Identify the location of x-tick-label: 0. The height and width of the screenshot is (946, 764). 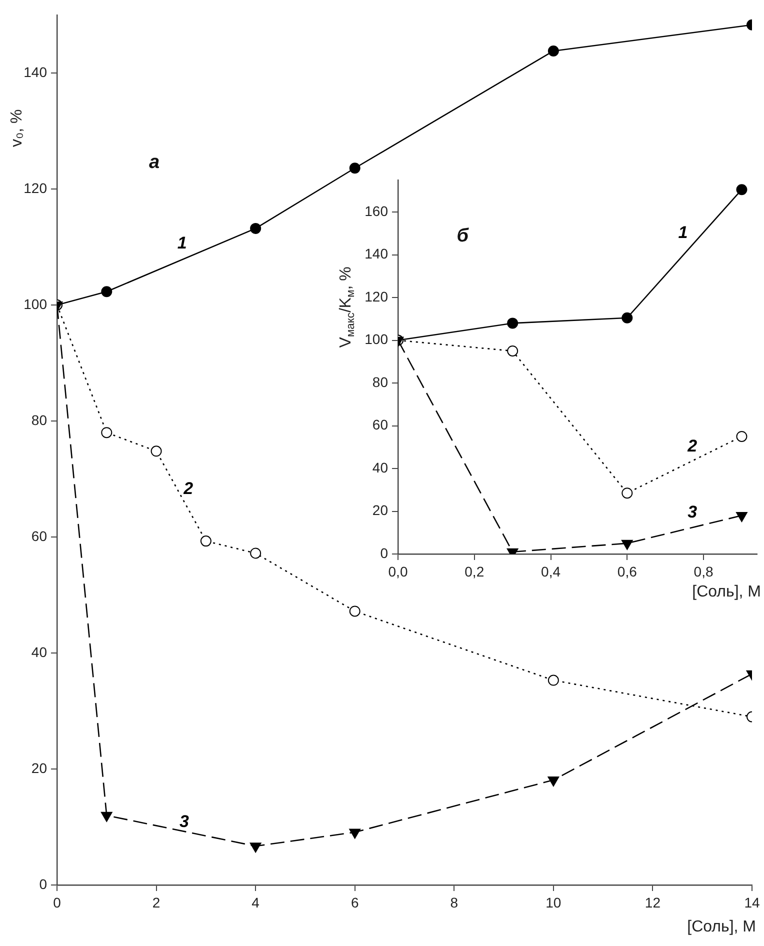
(57, 902).